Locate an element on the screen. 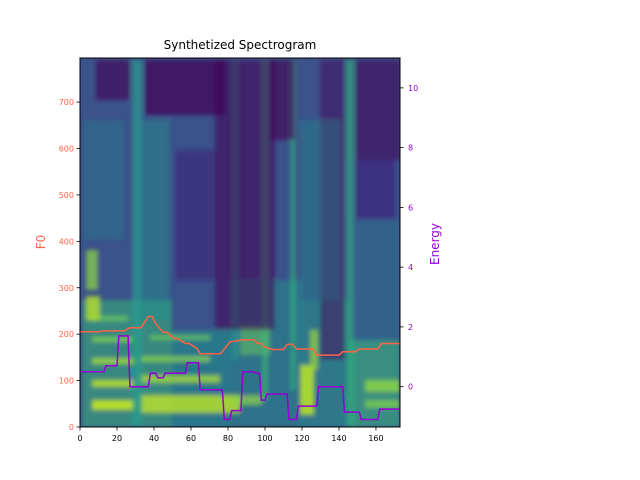 This screenshot has height=480, width=640. x-tick-label: 120 is located at coordinates (301, 438).